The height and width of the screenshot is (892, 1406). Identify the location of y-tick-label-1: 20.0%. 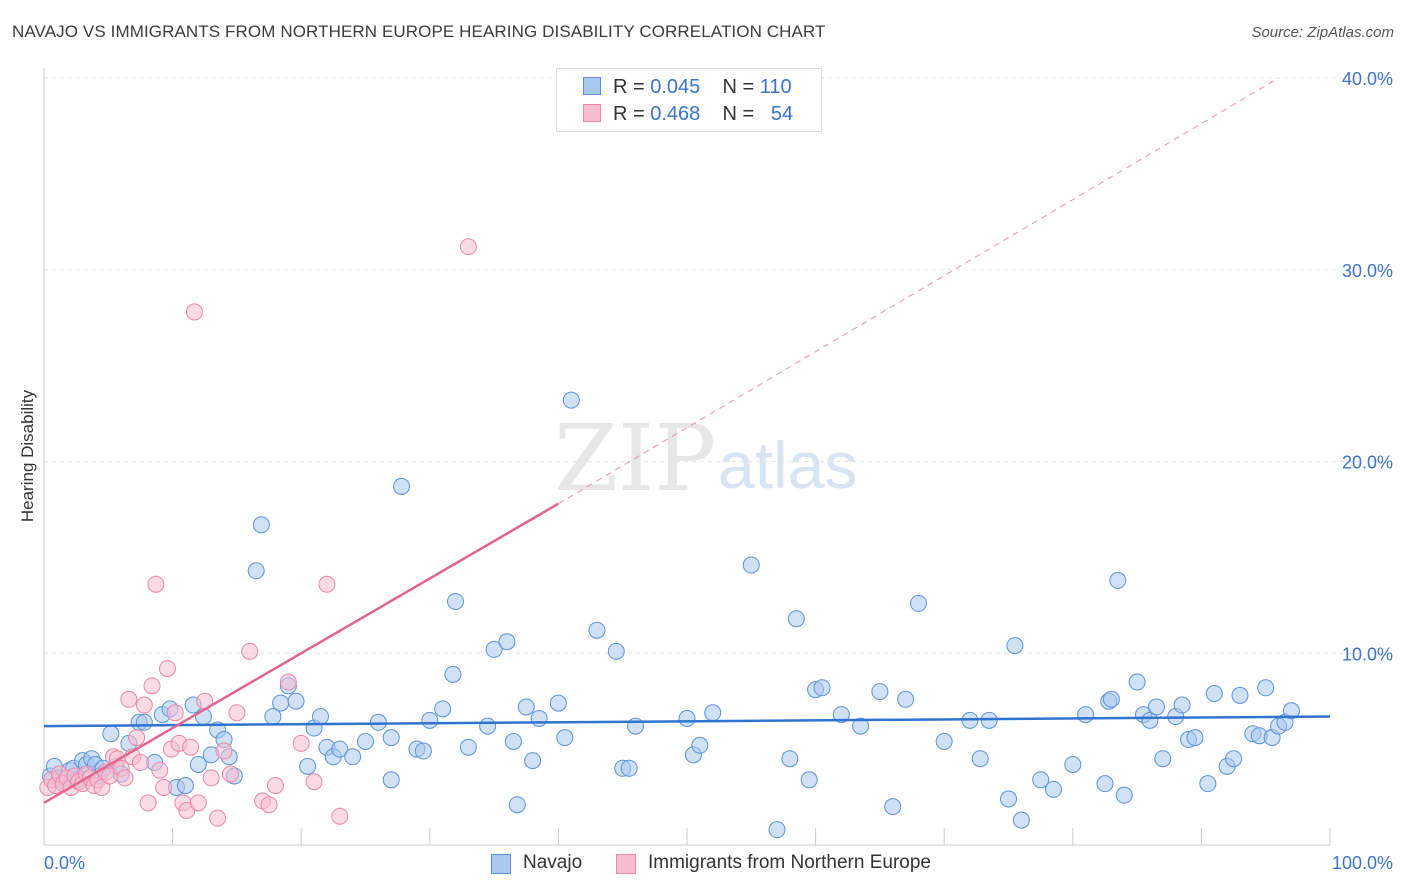
(1367, 463).